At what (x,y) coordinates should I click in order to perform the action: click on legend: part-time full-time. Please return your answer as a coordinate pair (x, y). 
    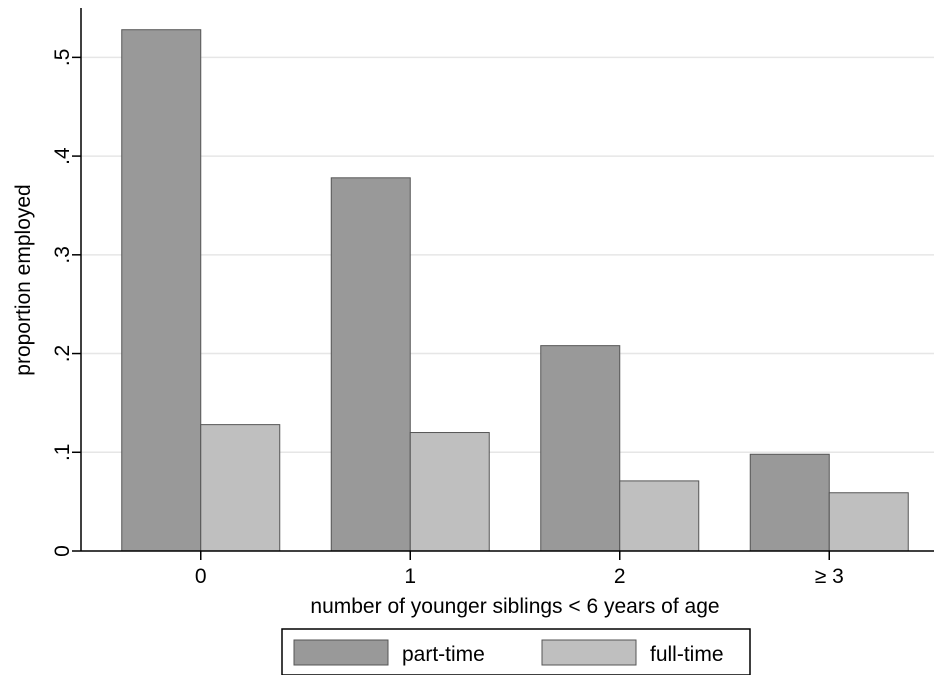
    Looking at the image, I should click on (516, 651).